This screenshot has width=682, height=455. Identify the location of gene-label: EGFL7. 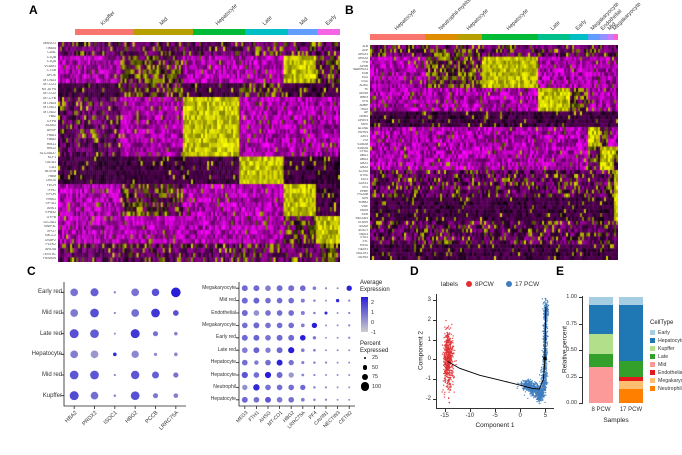
(363, 230).